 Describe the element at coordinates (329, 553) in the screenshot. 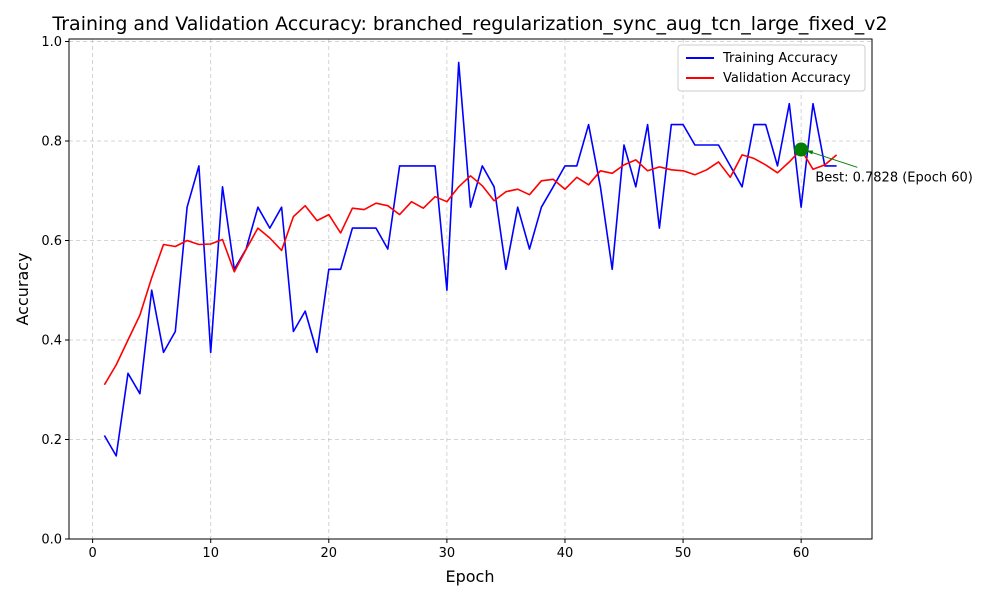

I see `x-tick-label: 20` at that location.